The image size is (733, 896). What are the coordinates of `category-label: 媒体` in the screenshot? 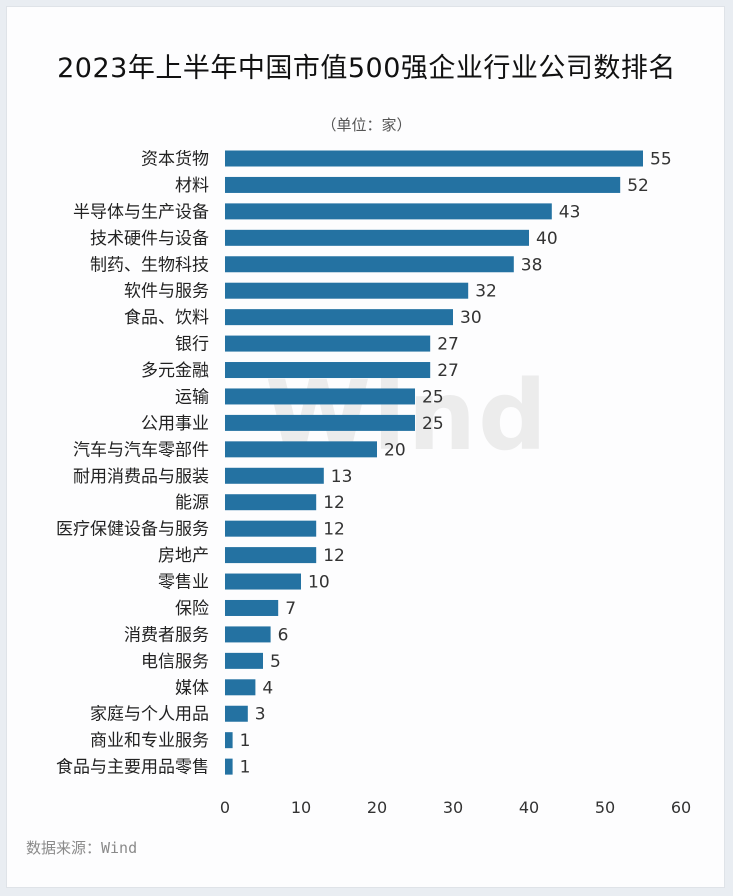 It's located at (192, 688).